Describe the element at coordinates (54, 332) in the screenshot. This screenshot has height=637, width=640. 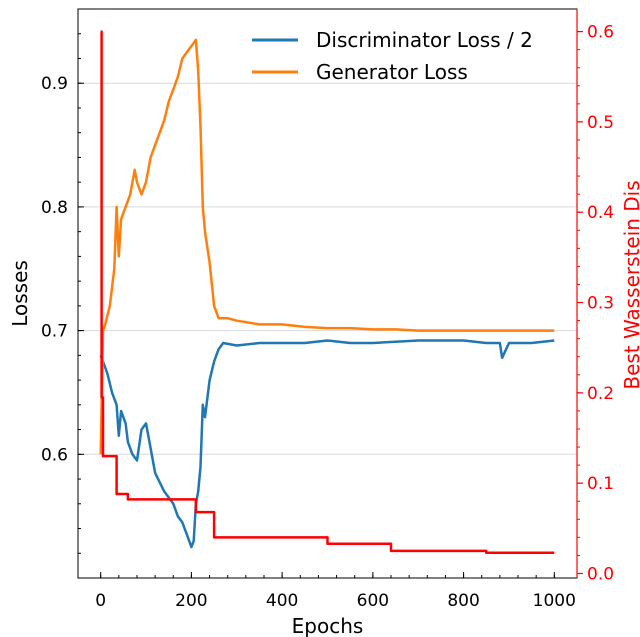
I see `y-tick-label: 0.7` at that location.